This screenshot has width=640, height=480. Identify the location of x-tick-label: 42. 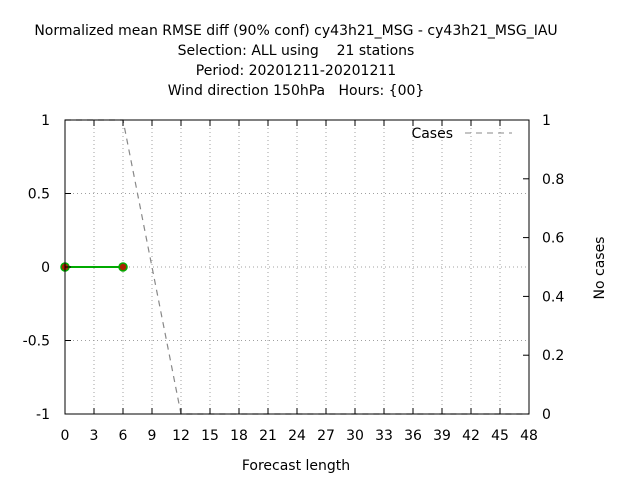
(471, 436).